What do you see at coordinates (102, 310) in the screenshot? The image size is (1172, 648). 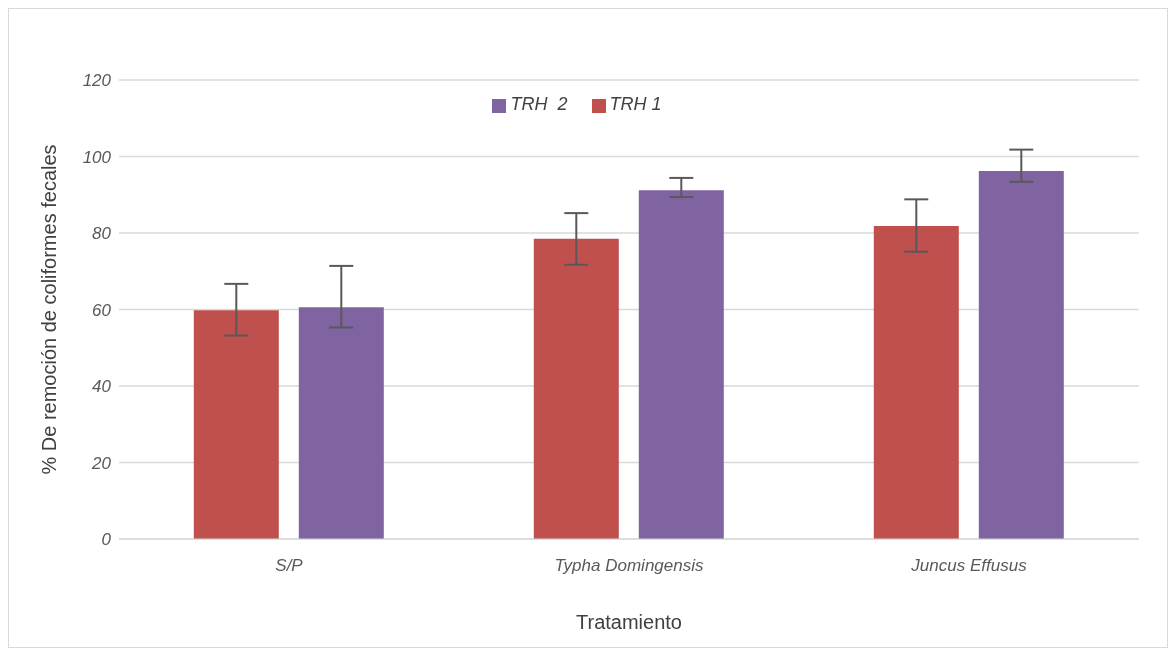 I see `y-tick-label: 60` at bounding box center [102, 310].